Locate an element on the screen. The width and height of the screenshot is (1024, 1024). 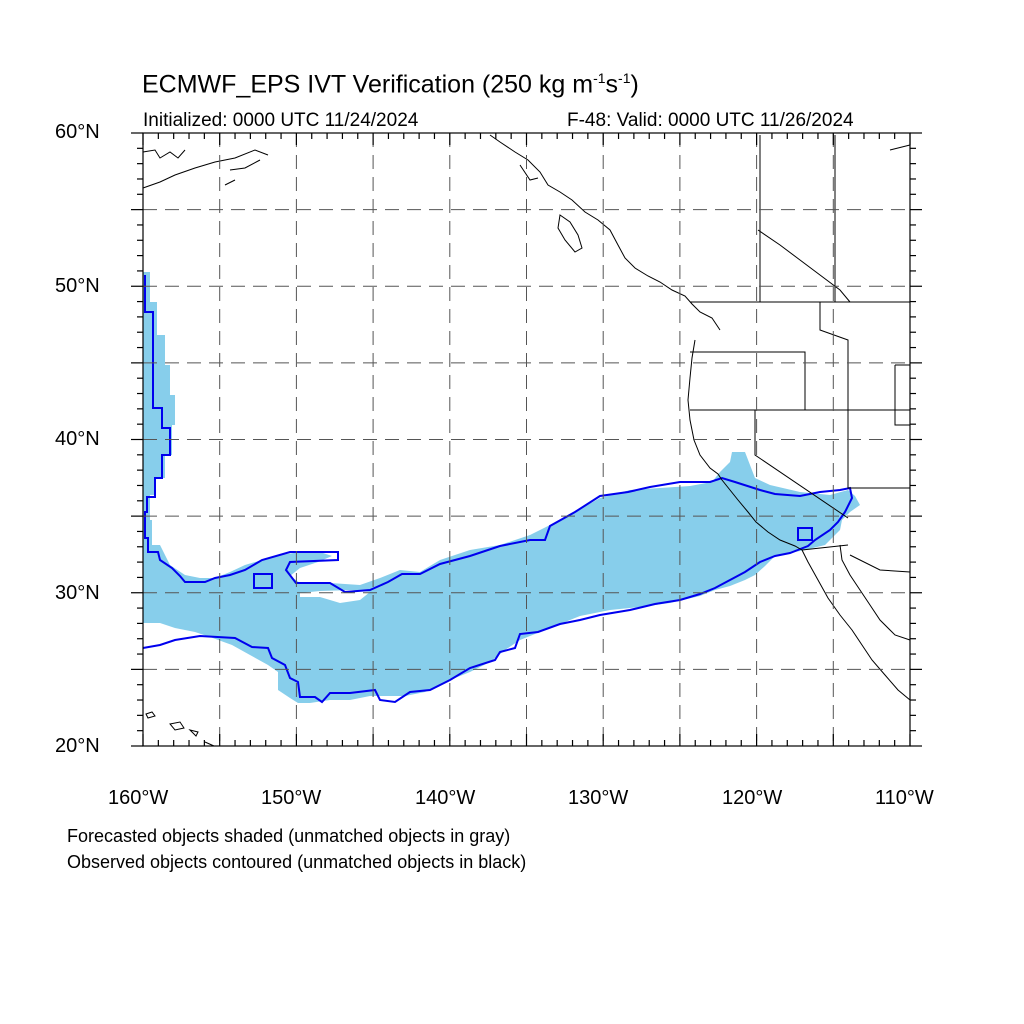
lat-label-30n: 30°N is located at coordinates (77, 593).